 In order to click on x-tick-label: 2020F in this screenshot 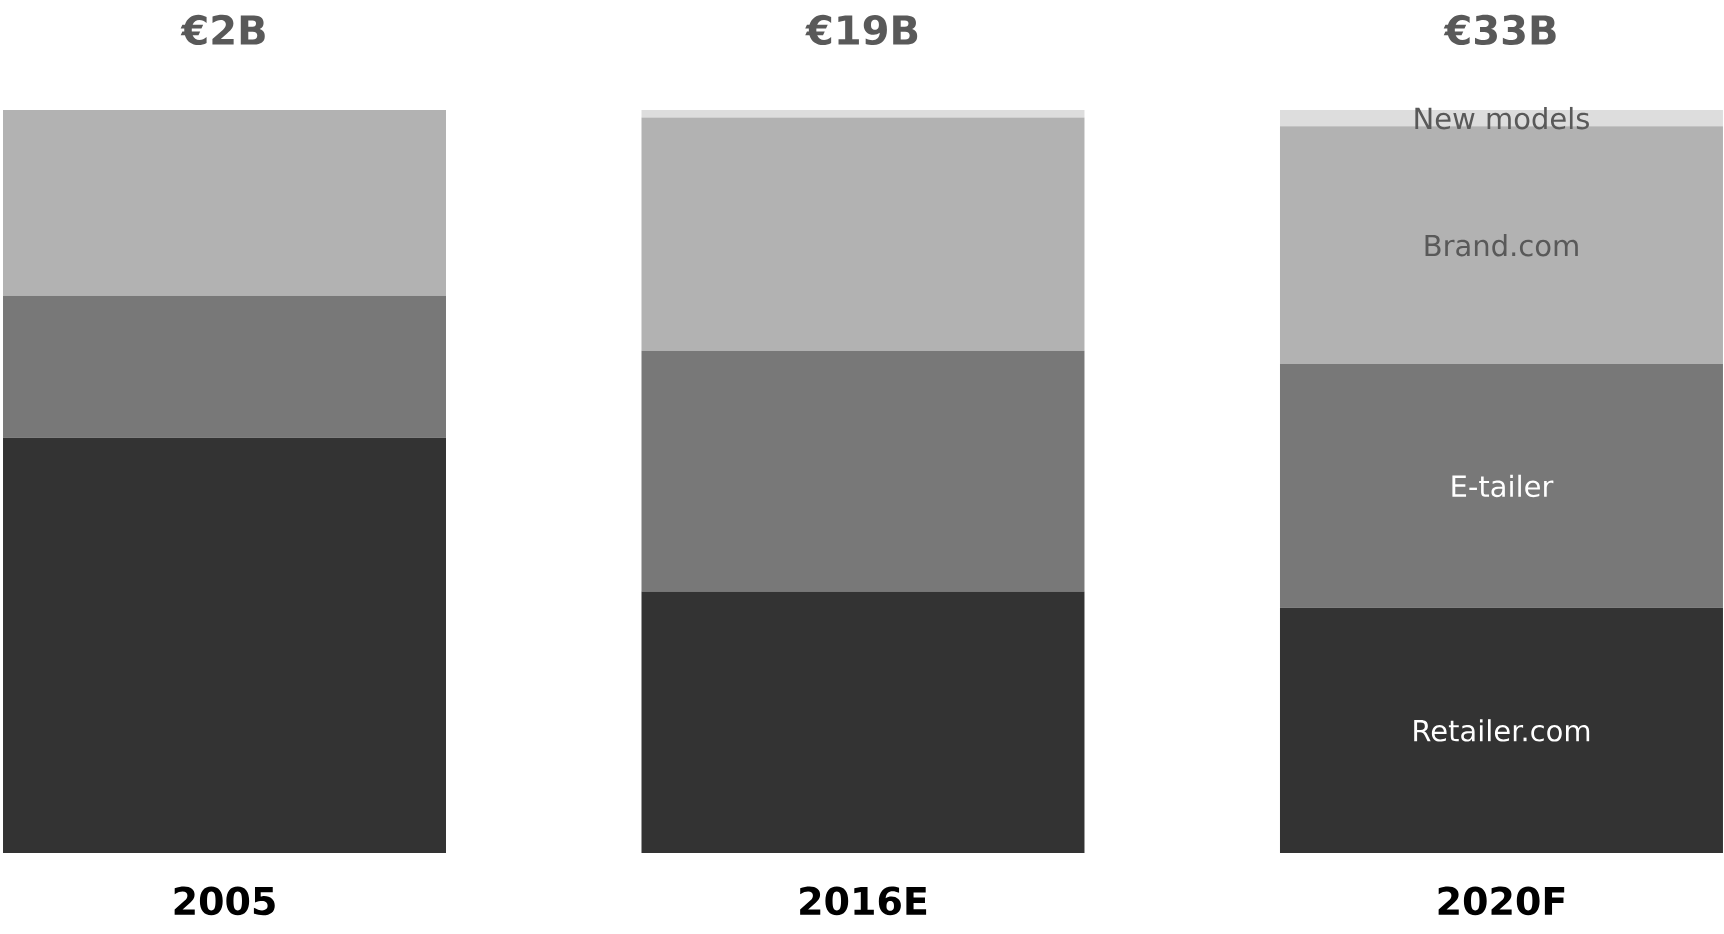, I will do `click(1501, 901)`.